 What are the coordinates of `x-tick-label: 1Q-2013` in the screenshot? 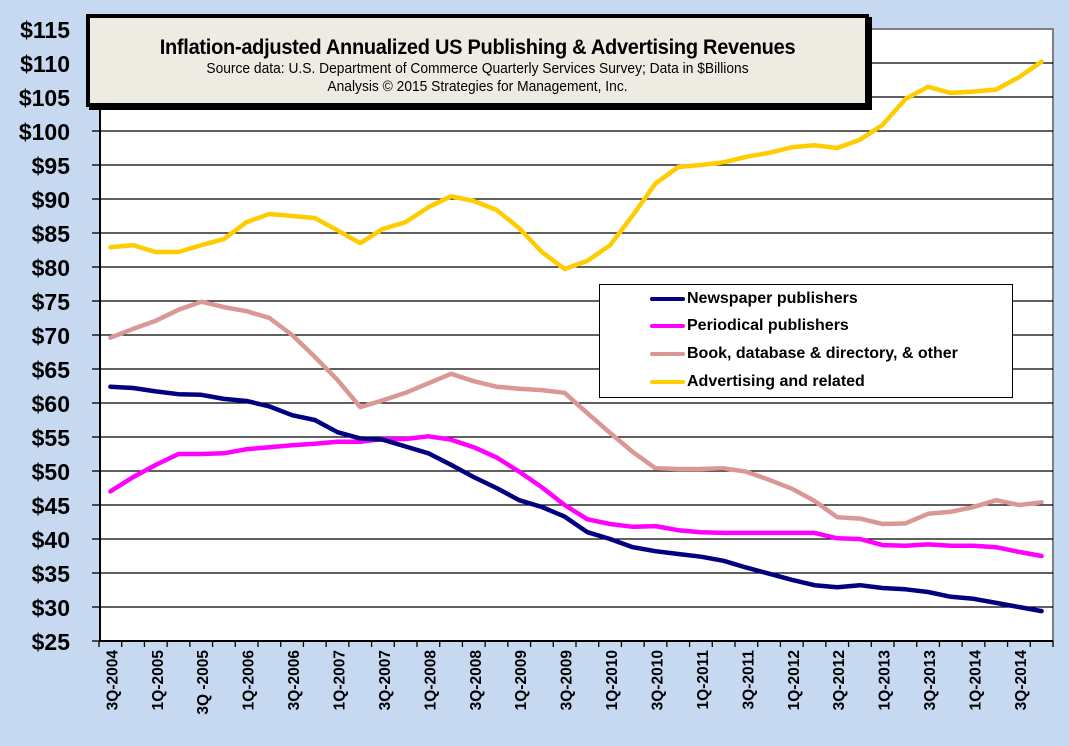 It's located at (885, 680).